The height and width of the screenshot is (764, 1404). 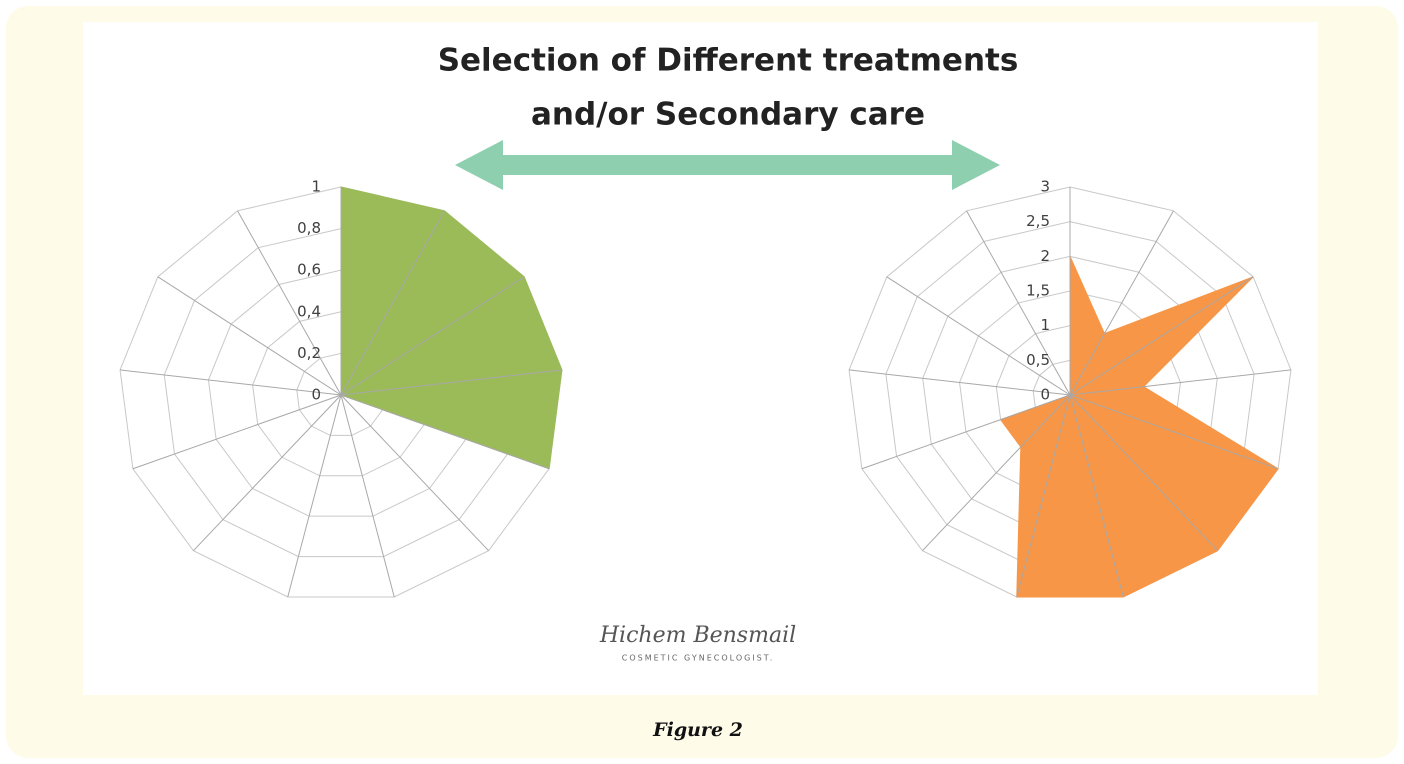 I want to click on tick-label: 0,4, so click(x=309, y=311).